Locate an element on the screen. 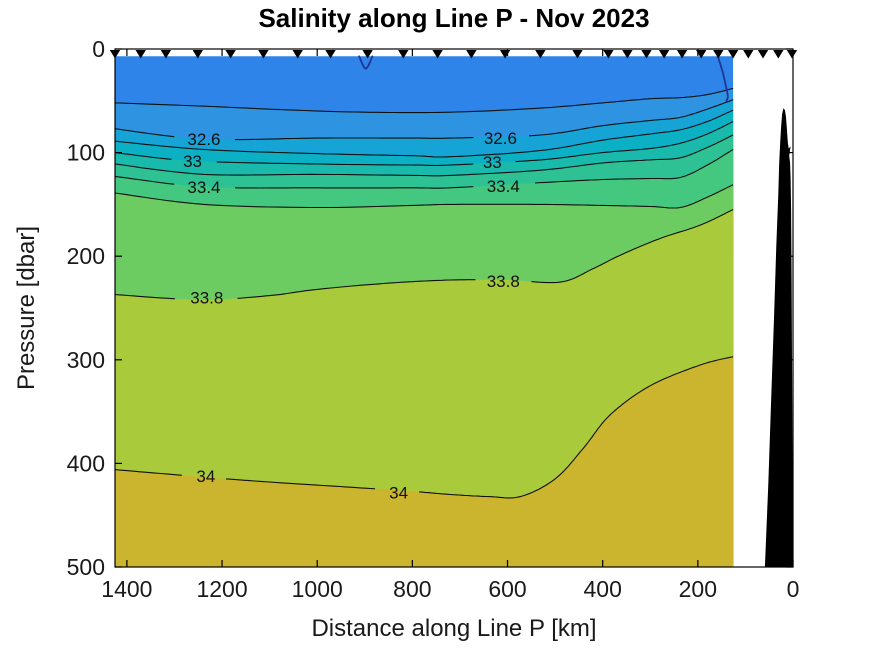 Image resolution: width=875 pixels, height=656 pixels. y-tick-label: 200 is located at coordinates (86, 256).